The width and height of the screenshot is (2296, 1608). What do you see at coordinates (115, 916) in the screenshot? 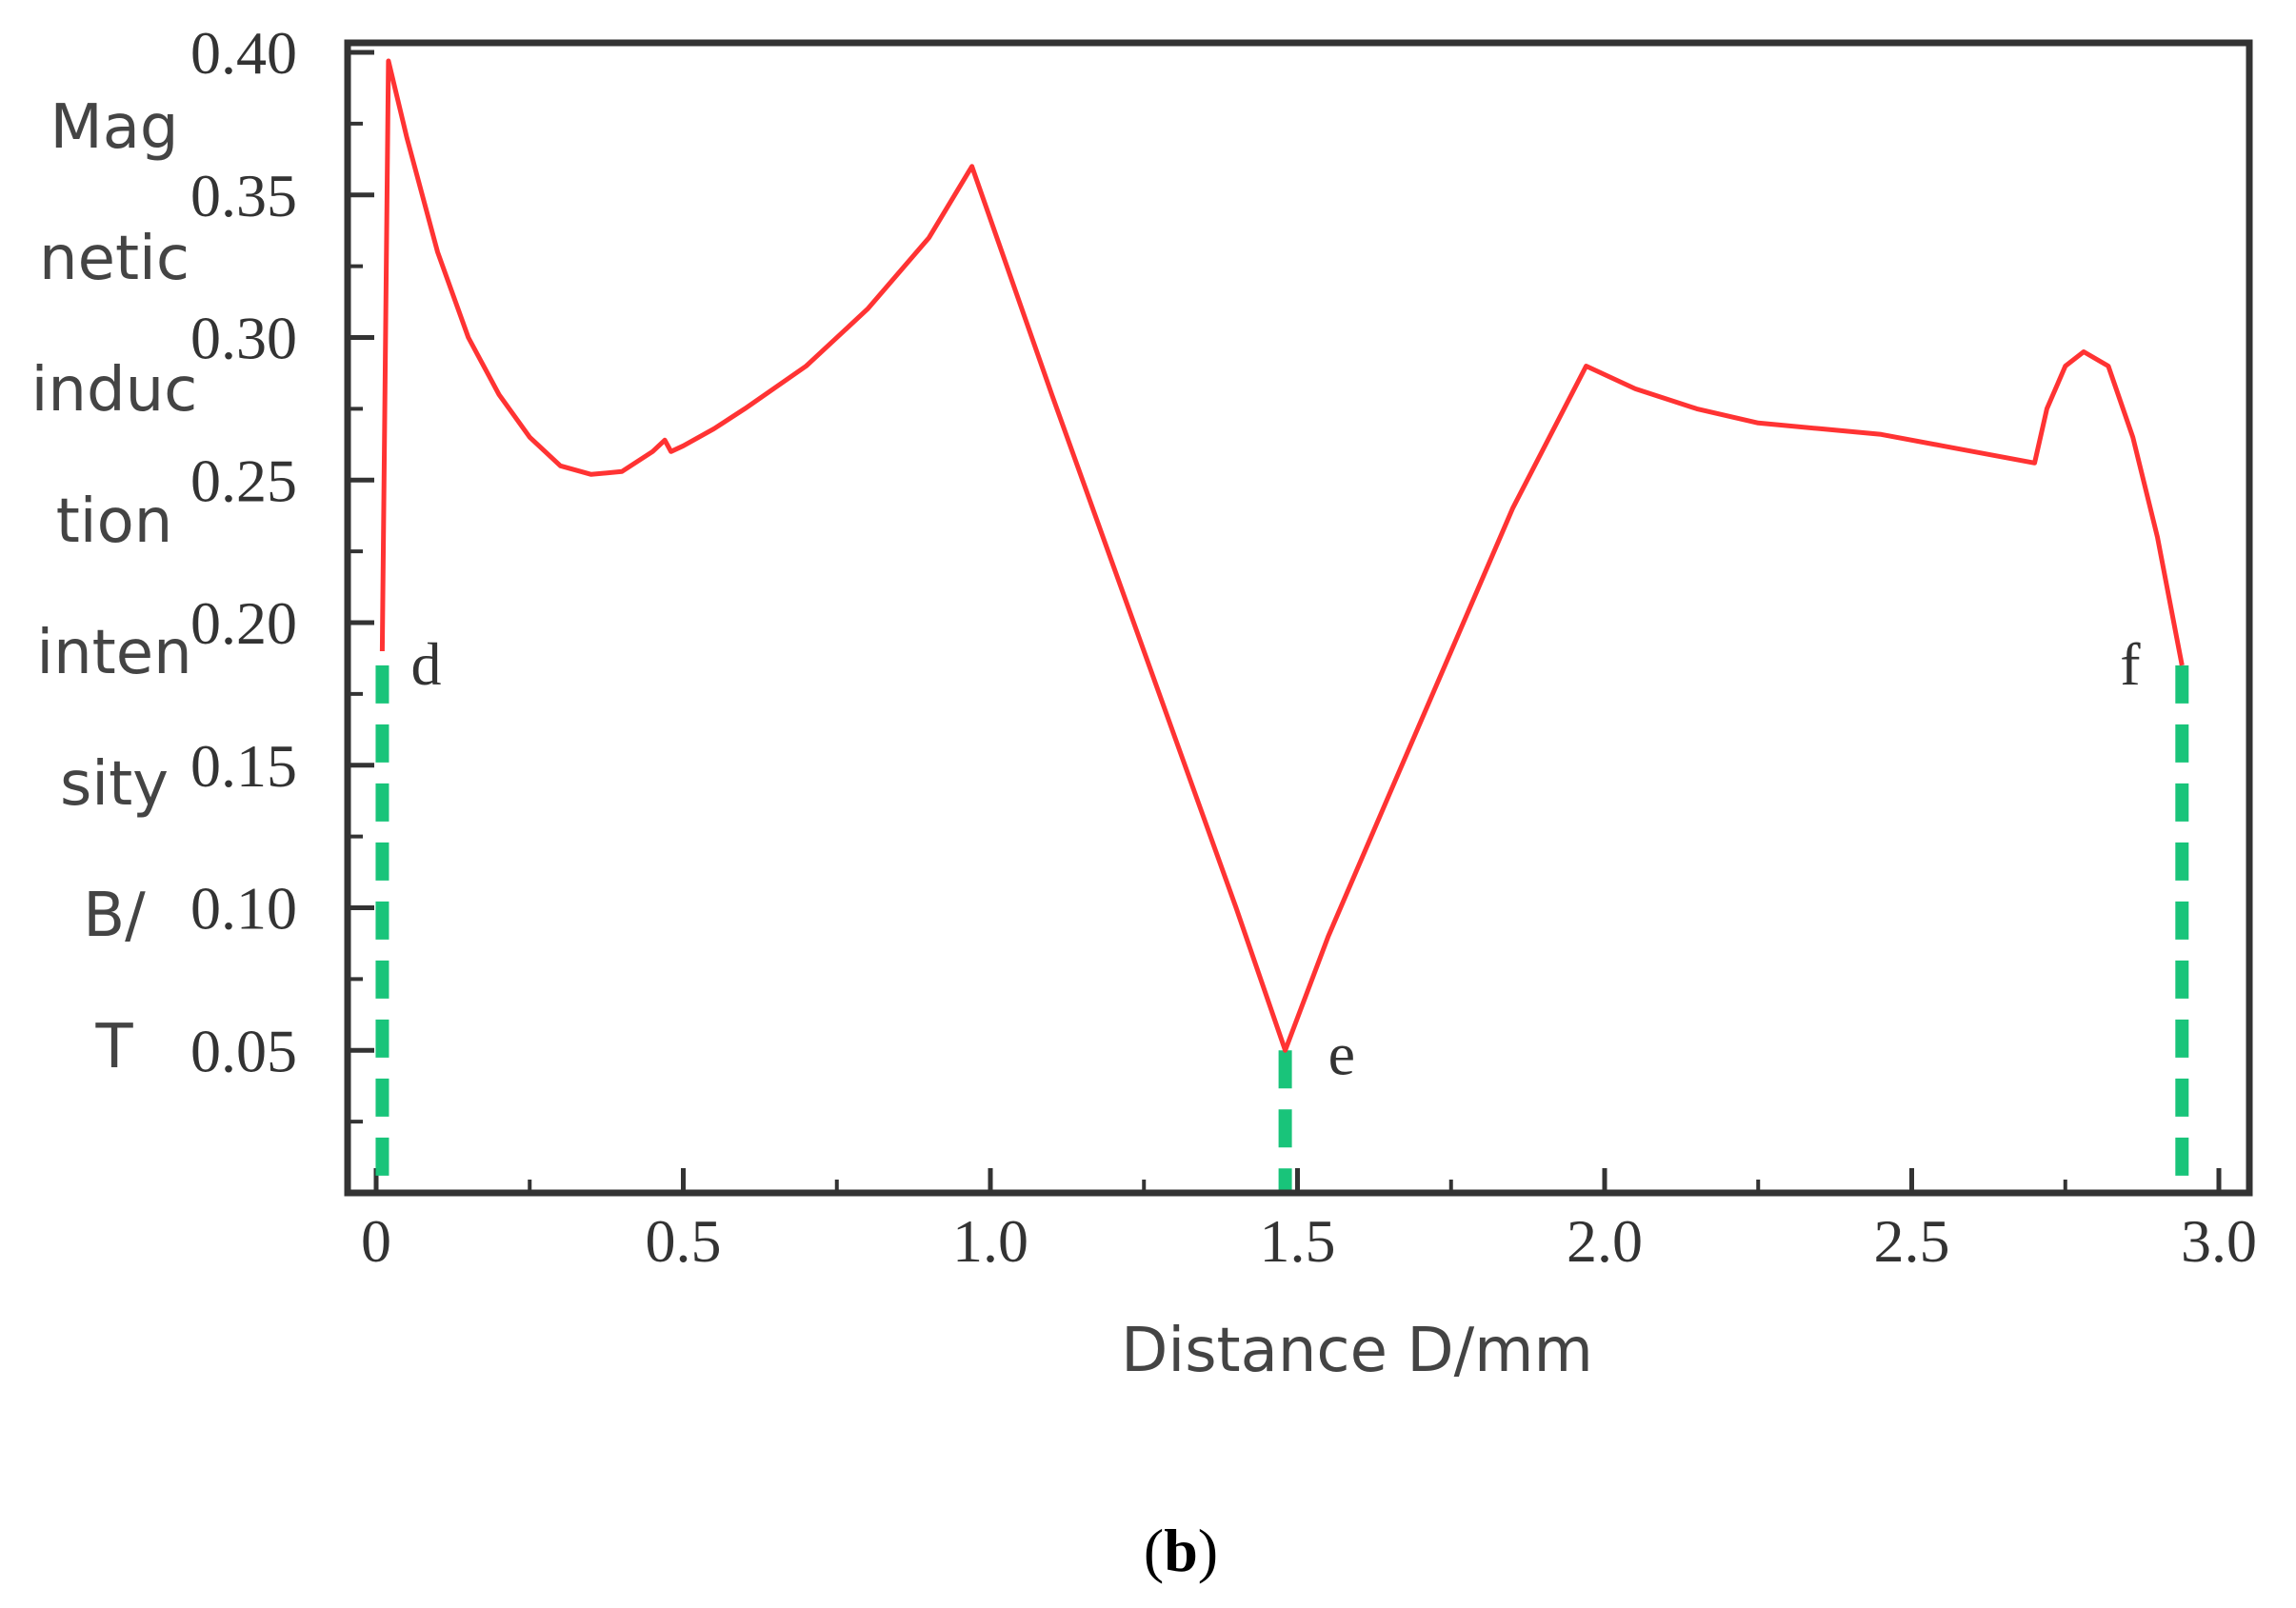
I see `y-axis-label-line: B/` at bounding box center [115, 916].